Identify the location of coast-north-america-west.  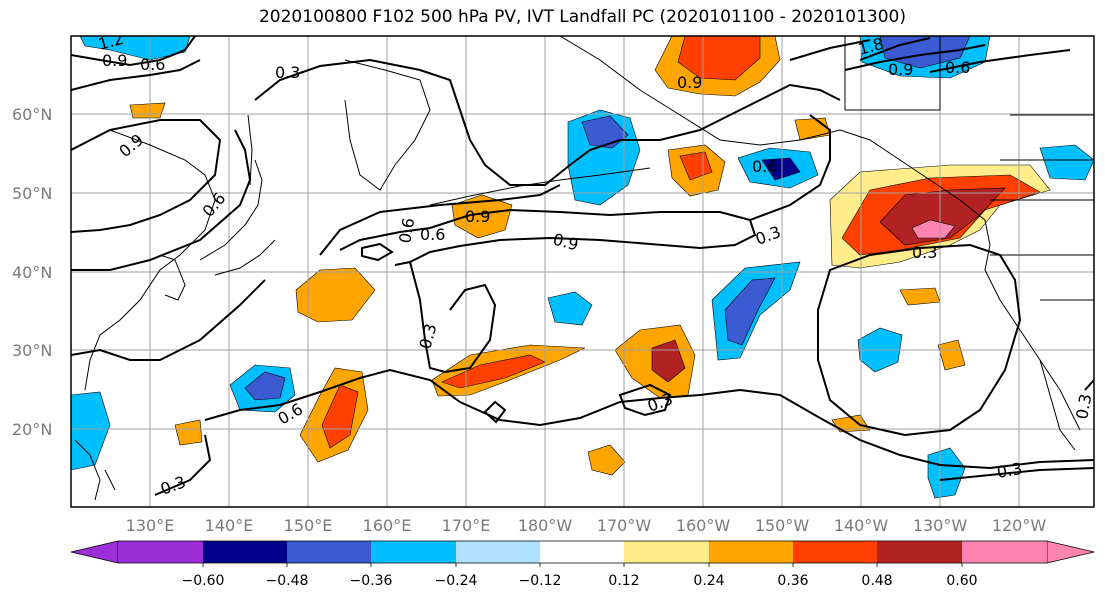
(1020, 315).